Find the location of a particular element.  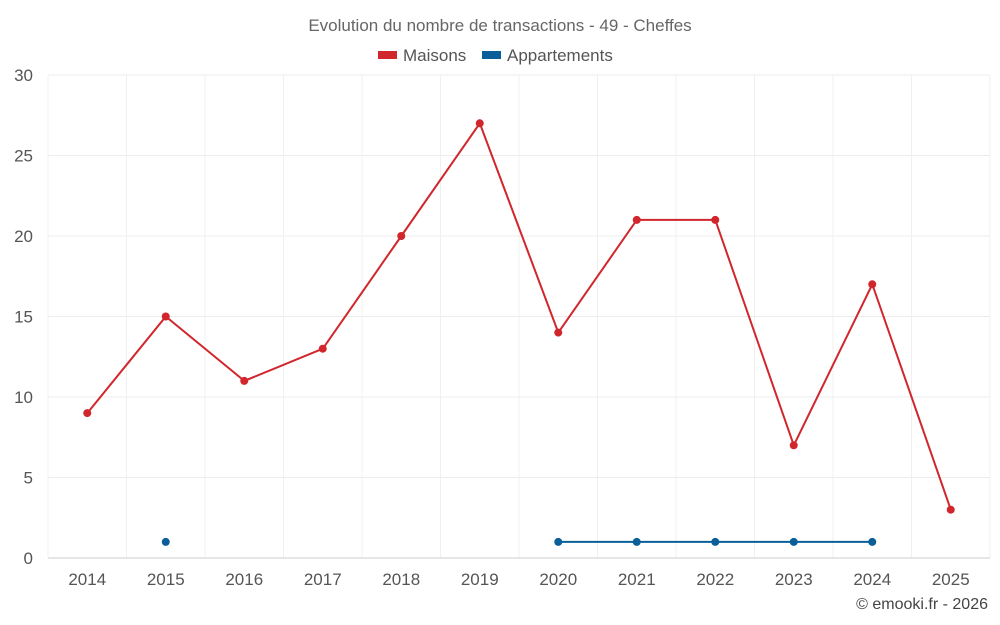

legend-item-appartements: Appartements is located at coordinates (547, 55).